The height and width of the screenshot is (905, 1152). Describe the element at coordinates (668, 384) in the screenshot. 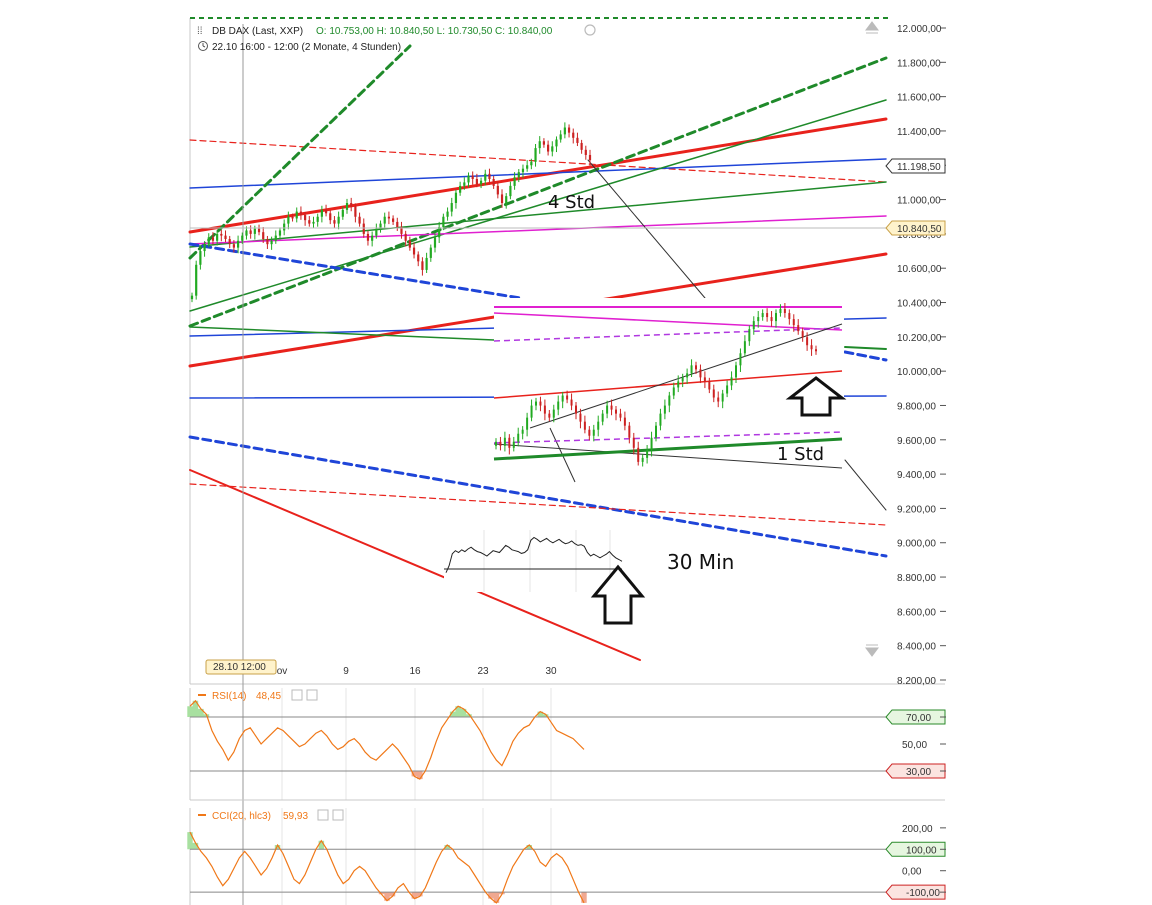

I see `inset-red-line` at that location.